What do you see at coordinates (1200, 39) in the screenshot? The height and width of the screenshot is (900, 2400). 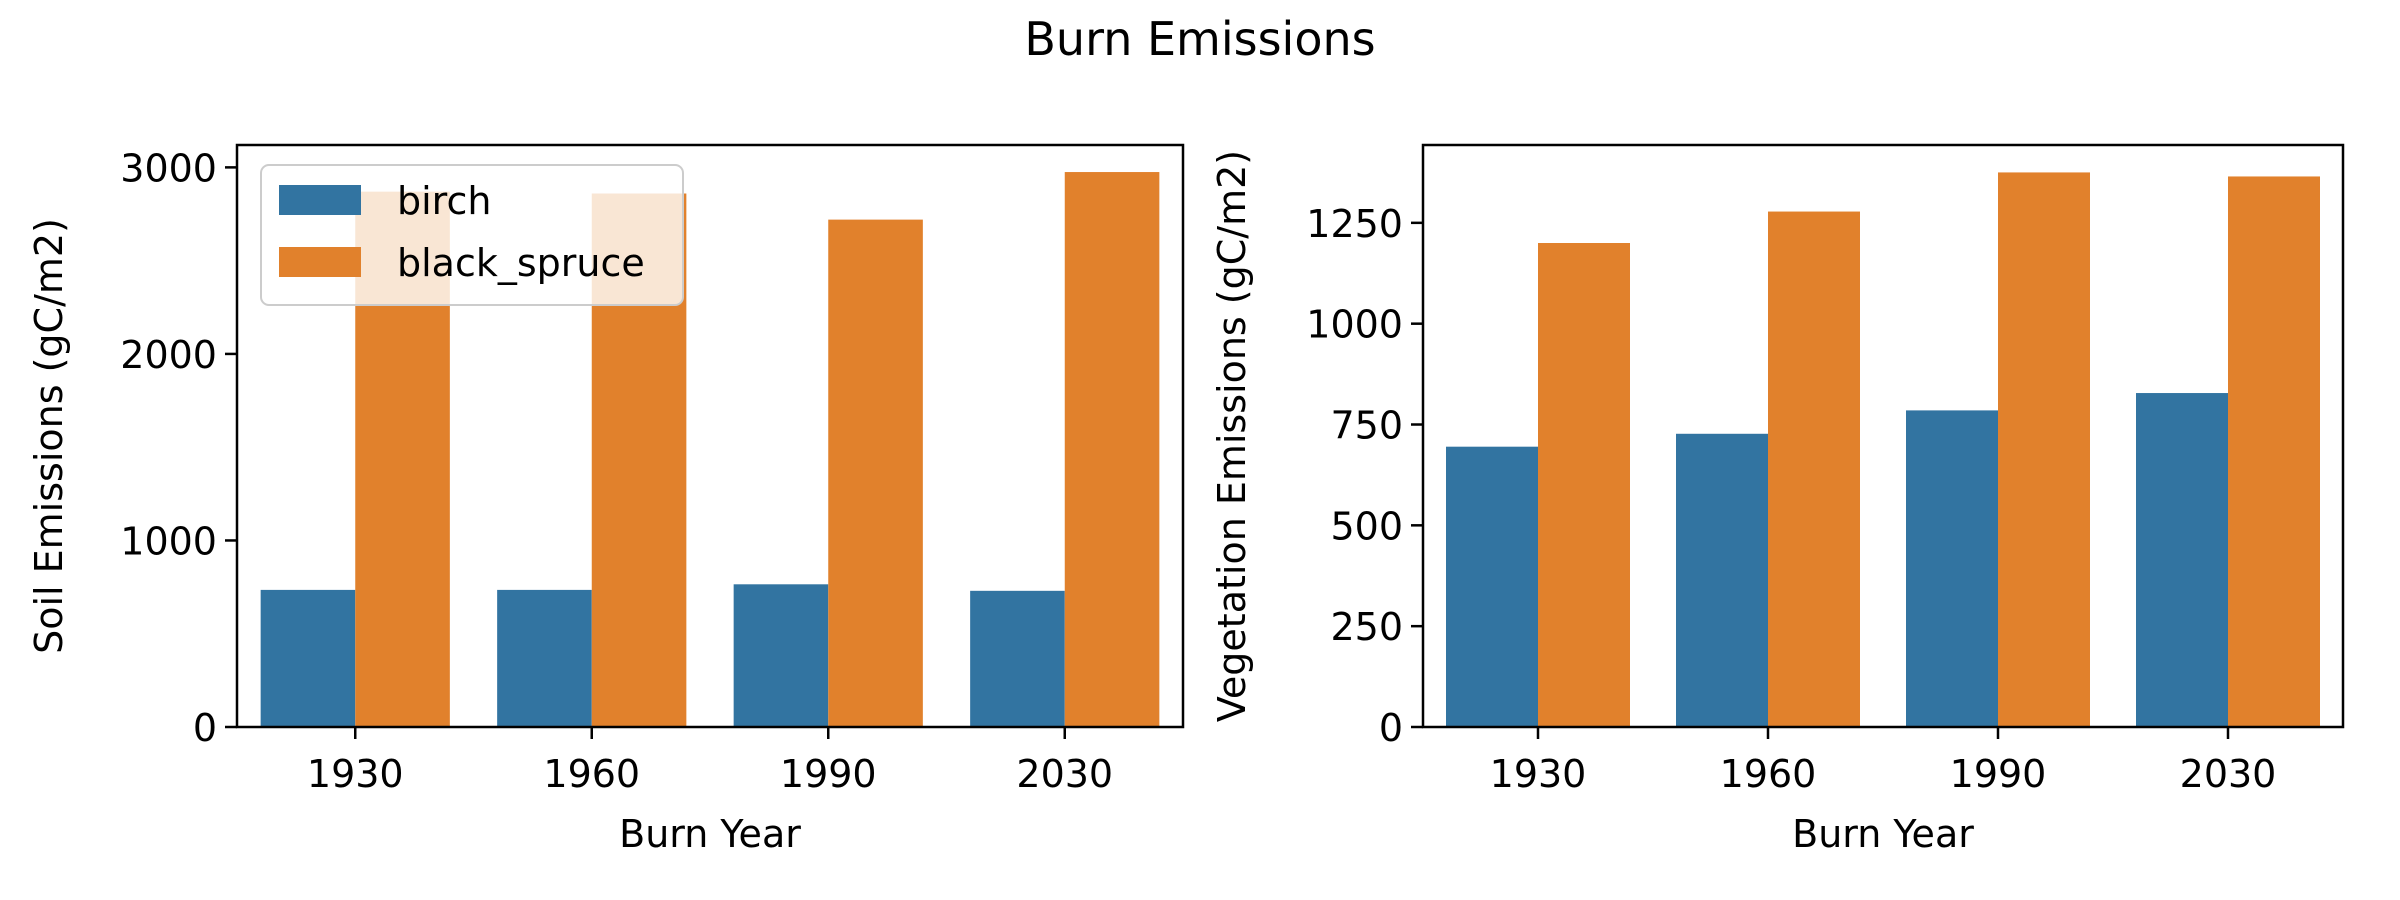 I see `figure-title: Burn Emissions` at bounding box center [1200, 39].